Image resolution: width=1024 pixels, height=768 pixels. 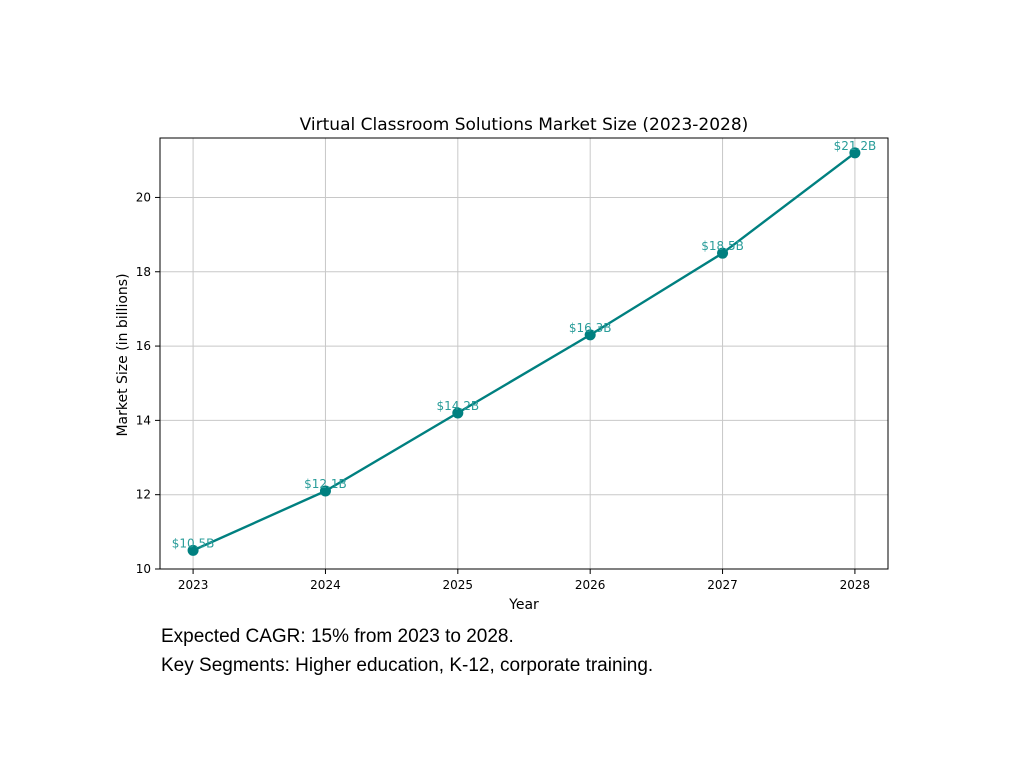 What do you see at coordinates (590, 585) in the screenshot?
I see `x-tick-label: 2026` at bounding box center [590, 585].